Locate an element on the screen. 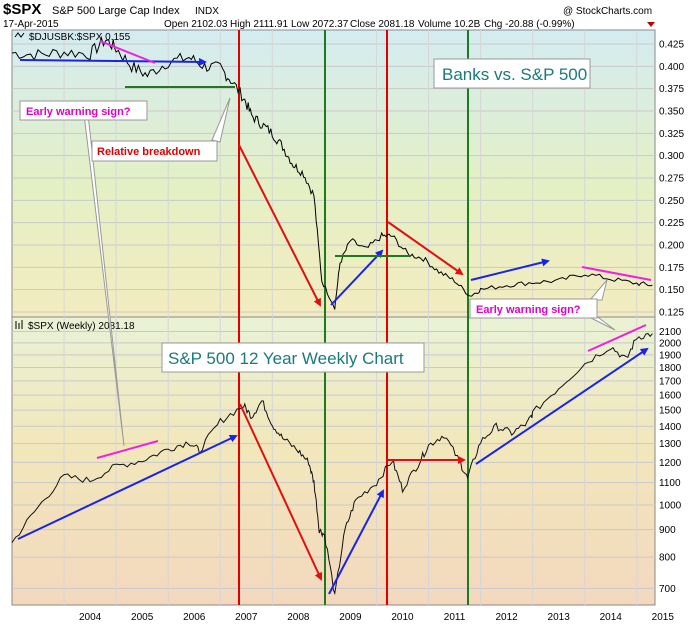 Image resolution: width=700 pixels, height=624 pixels. blue-arrow-top-2009 is located at coordinates (357, 277).